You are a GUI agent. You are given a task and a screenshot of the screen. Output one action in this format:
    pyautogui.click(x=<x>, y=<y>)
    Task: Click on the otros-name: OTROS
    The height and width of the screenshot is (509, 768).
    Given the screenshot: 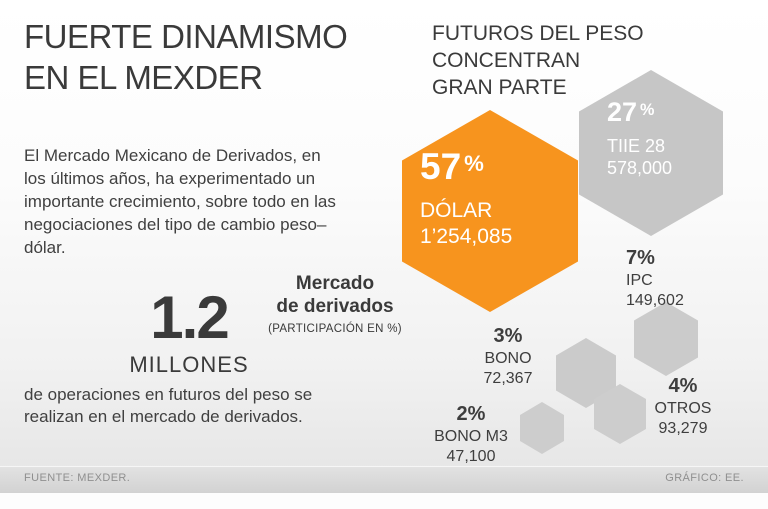 What is the action you would take?
    pyautogui.click(x=683, y=408)
    